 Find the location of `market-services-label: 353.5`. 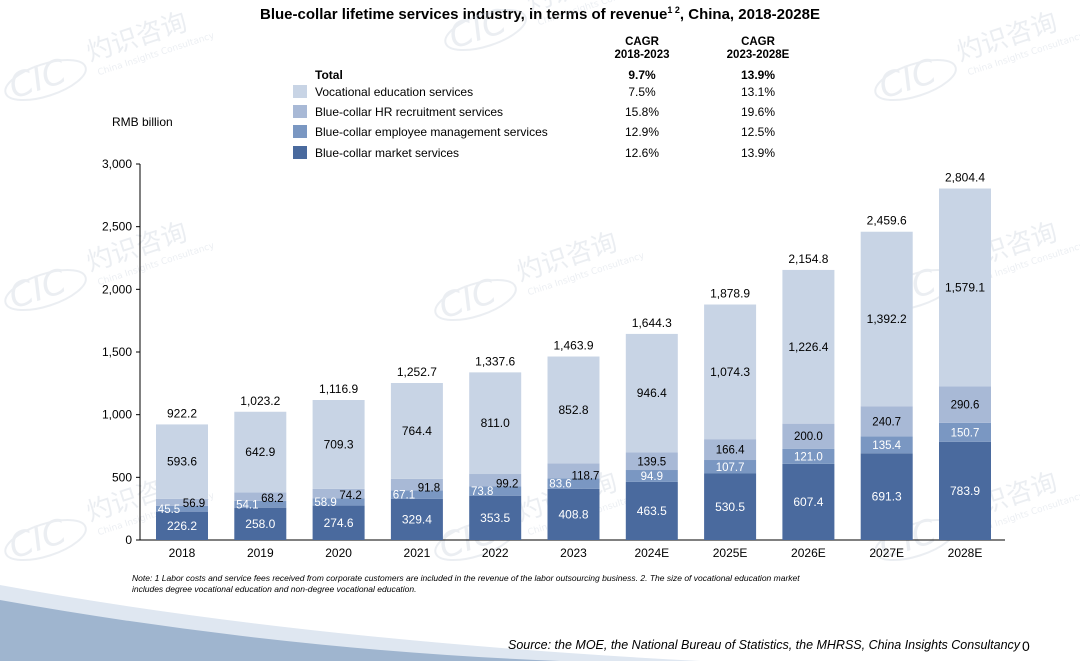

market-services-label: 353.5 is located at coordinates (495, 518).